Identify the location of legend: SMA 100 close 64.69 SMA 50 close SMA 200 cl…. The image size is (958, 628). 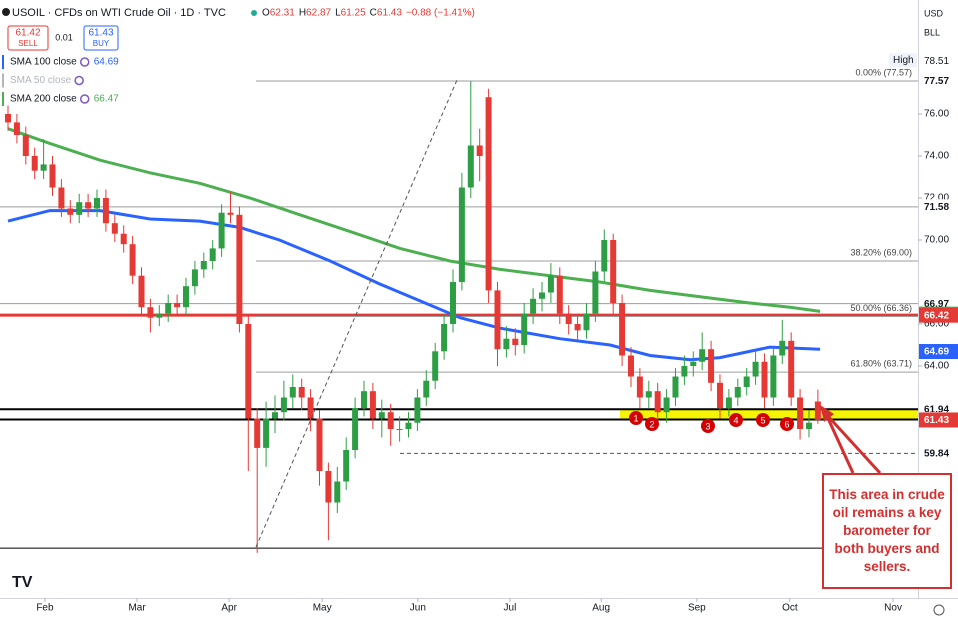
(60, 80).